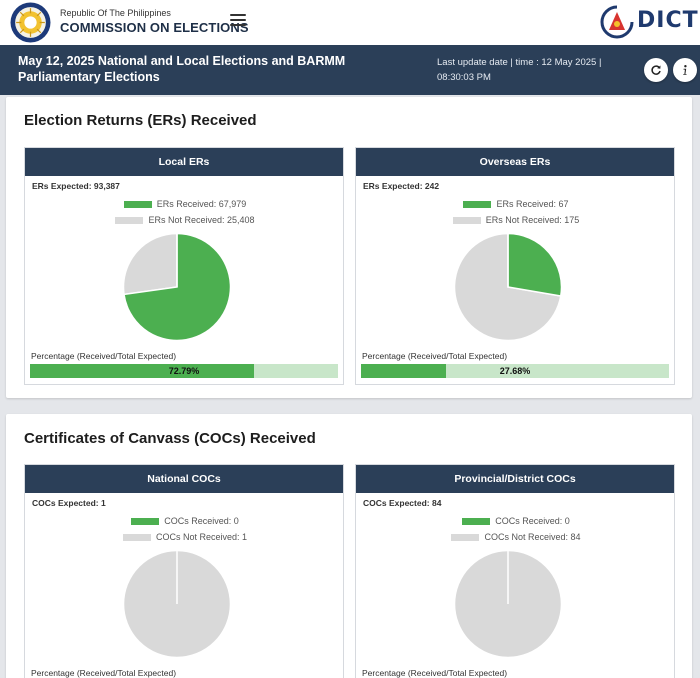 Image resolution: width=700 pixels, height=678 pixels. I want to click on provincial-cocs-pie-chart, so click(508, 604).